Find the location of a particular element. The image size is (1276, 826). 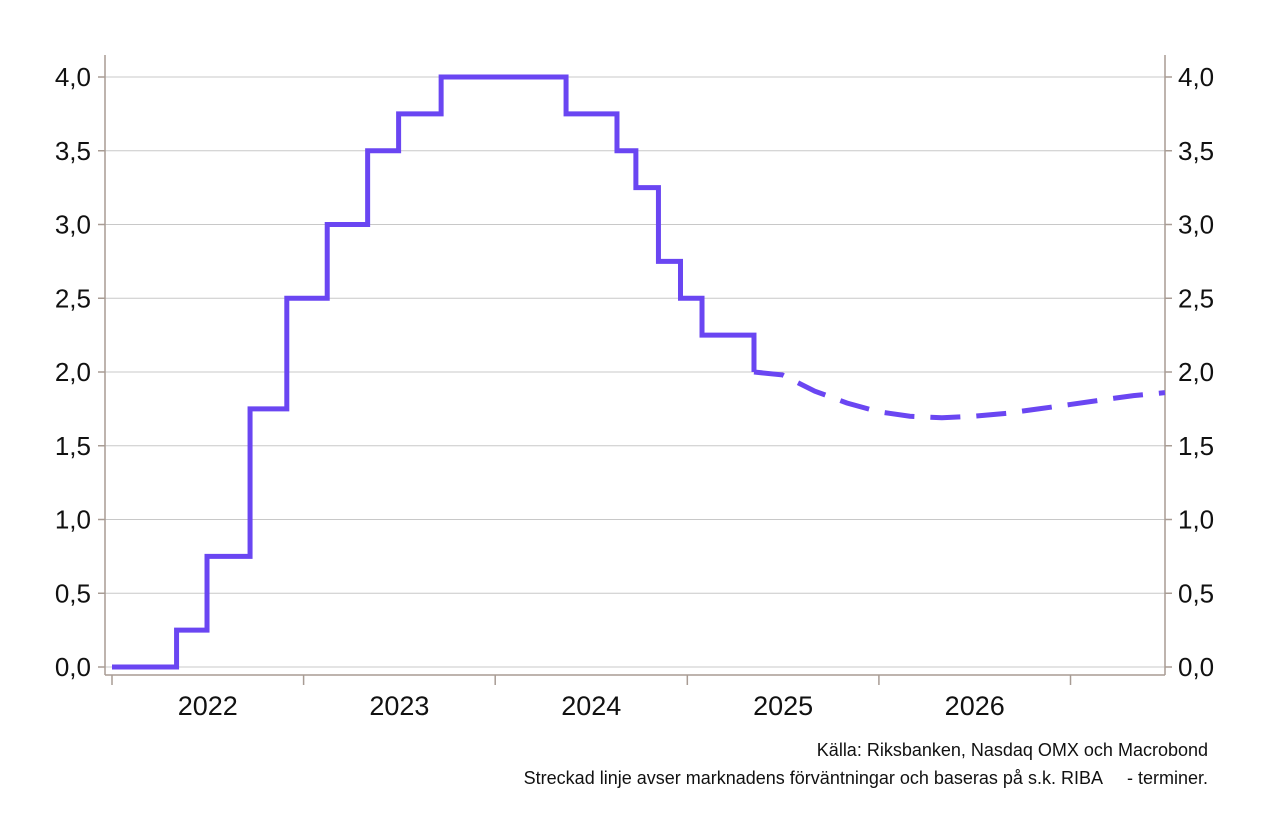

y-tick-label-left: 2,5 is located at coordinates (73, 298).